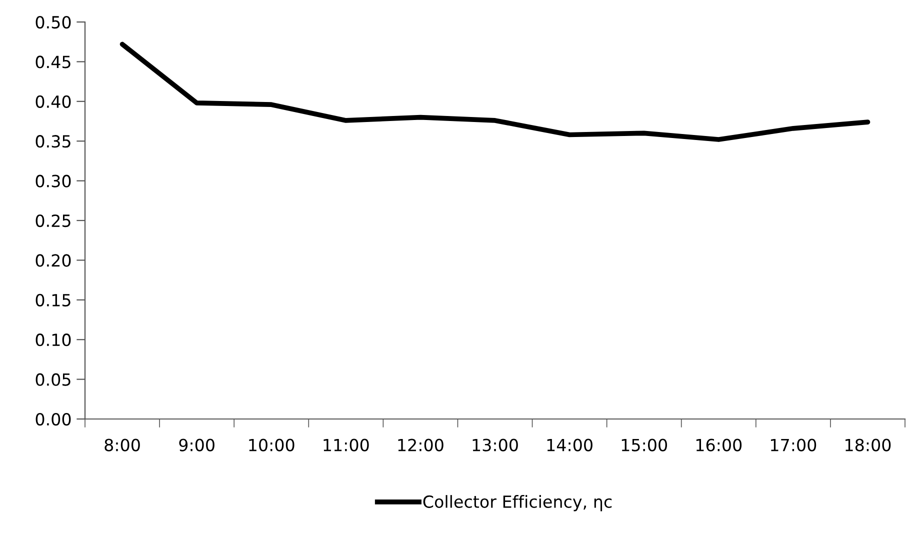  What do you see at coordinates (421, 445) in the screenshot?
I see `x-tick-label: 12:00` at bounding box center [421, 445].